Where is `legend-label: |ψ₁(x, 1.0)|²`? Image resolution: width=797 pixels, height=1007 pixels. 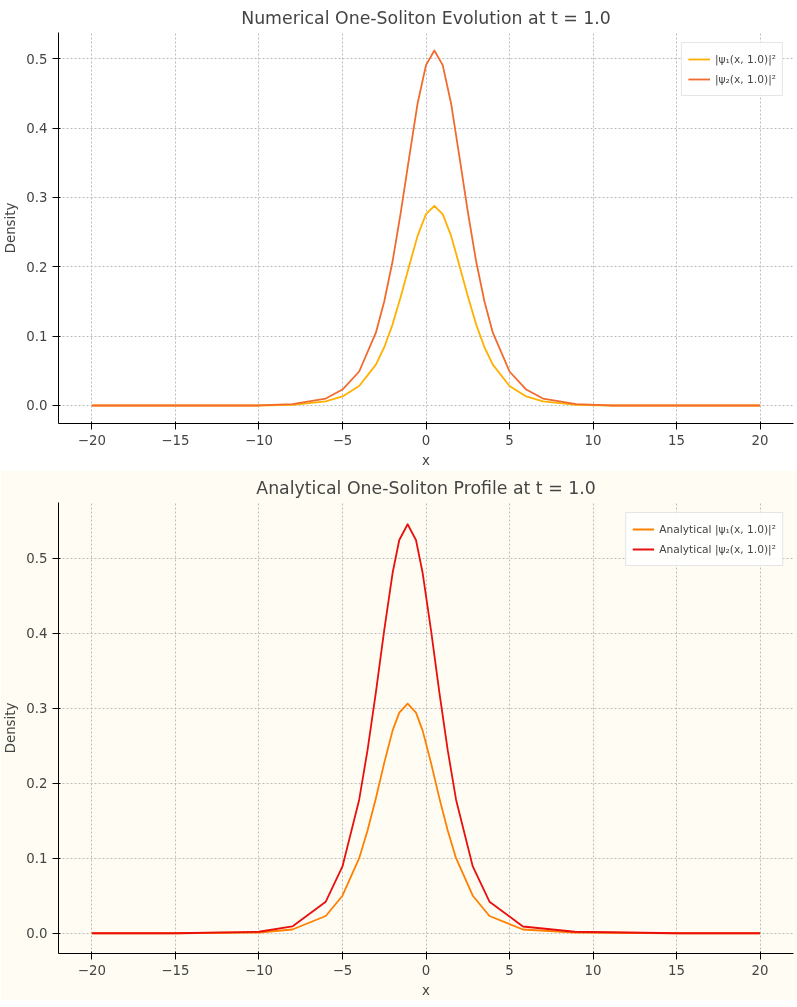
legend-label: |ψ₁(x, 1.0)|² is located at coordinates (745, 59).